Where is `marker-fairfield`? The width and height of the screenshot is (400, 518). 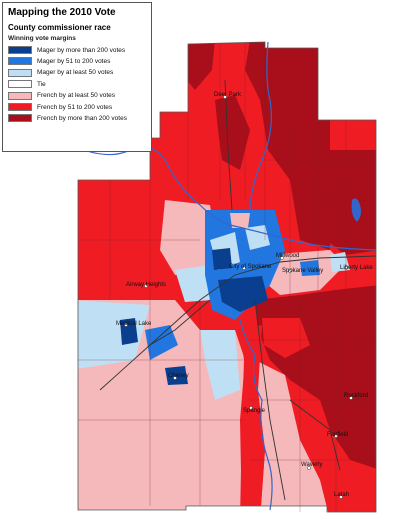
marker-fairfield is located at coordinates (336, 436).